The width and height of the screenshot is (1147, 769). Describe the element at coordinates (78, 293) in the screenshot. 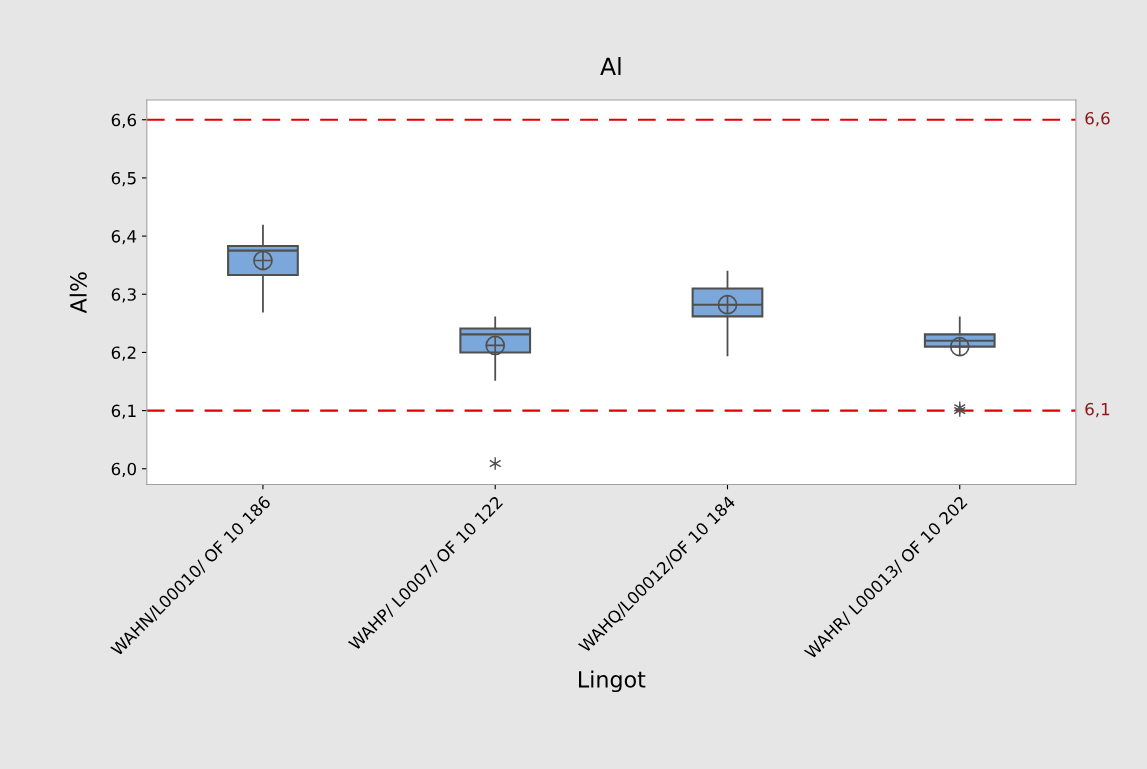

I see `y-axis-title: Al%` at that location.